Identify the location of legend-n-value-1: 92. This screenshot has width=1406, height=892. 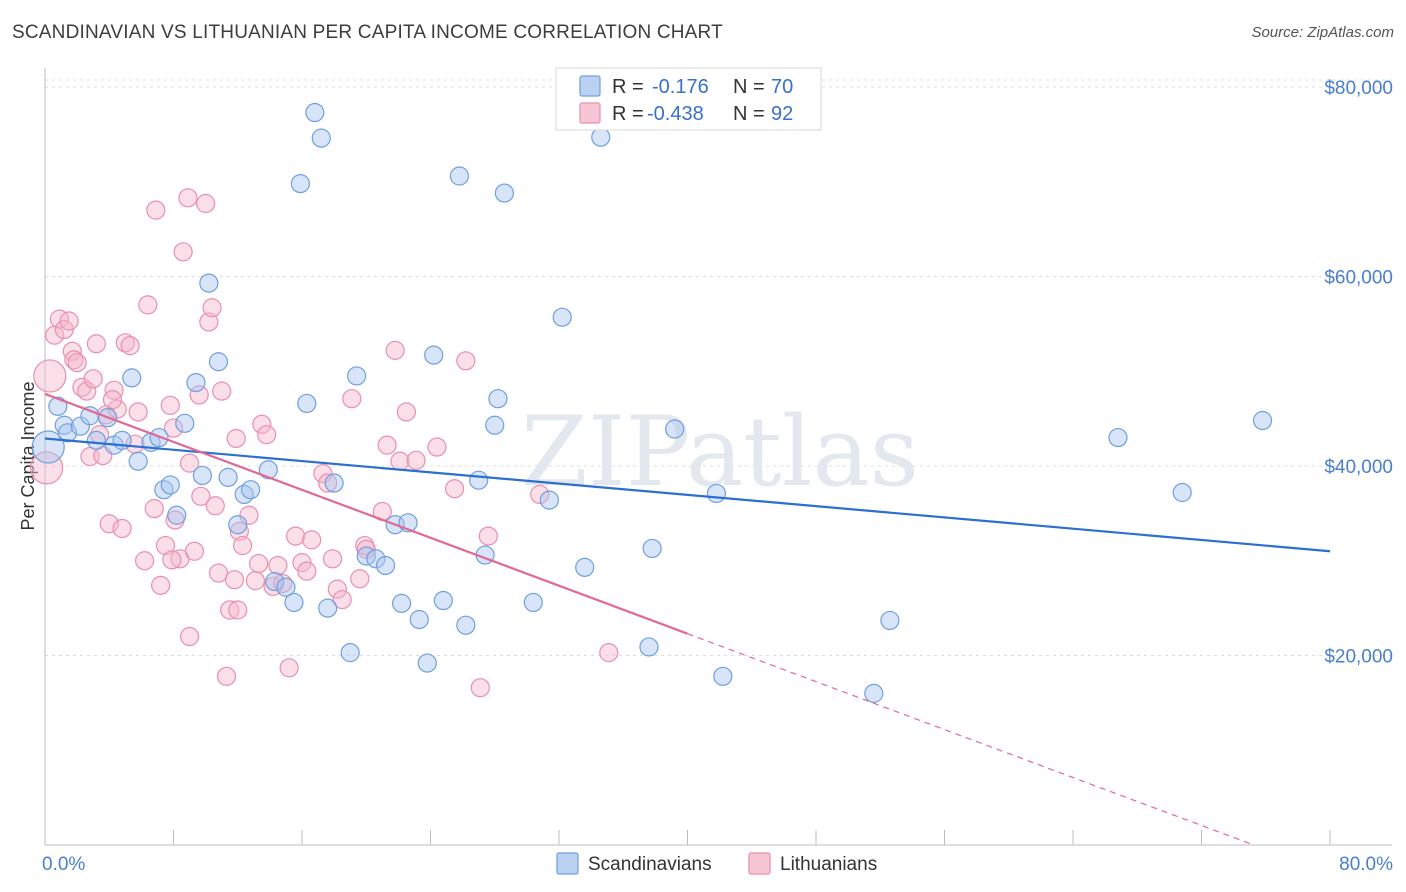
(782, 114).